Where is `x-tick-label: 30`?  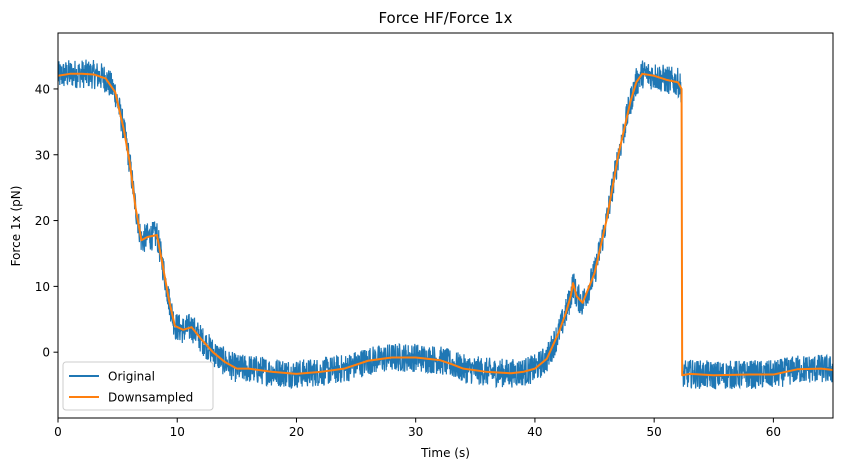 x-tick-label: 30 is located at coordinates (415, 432).